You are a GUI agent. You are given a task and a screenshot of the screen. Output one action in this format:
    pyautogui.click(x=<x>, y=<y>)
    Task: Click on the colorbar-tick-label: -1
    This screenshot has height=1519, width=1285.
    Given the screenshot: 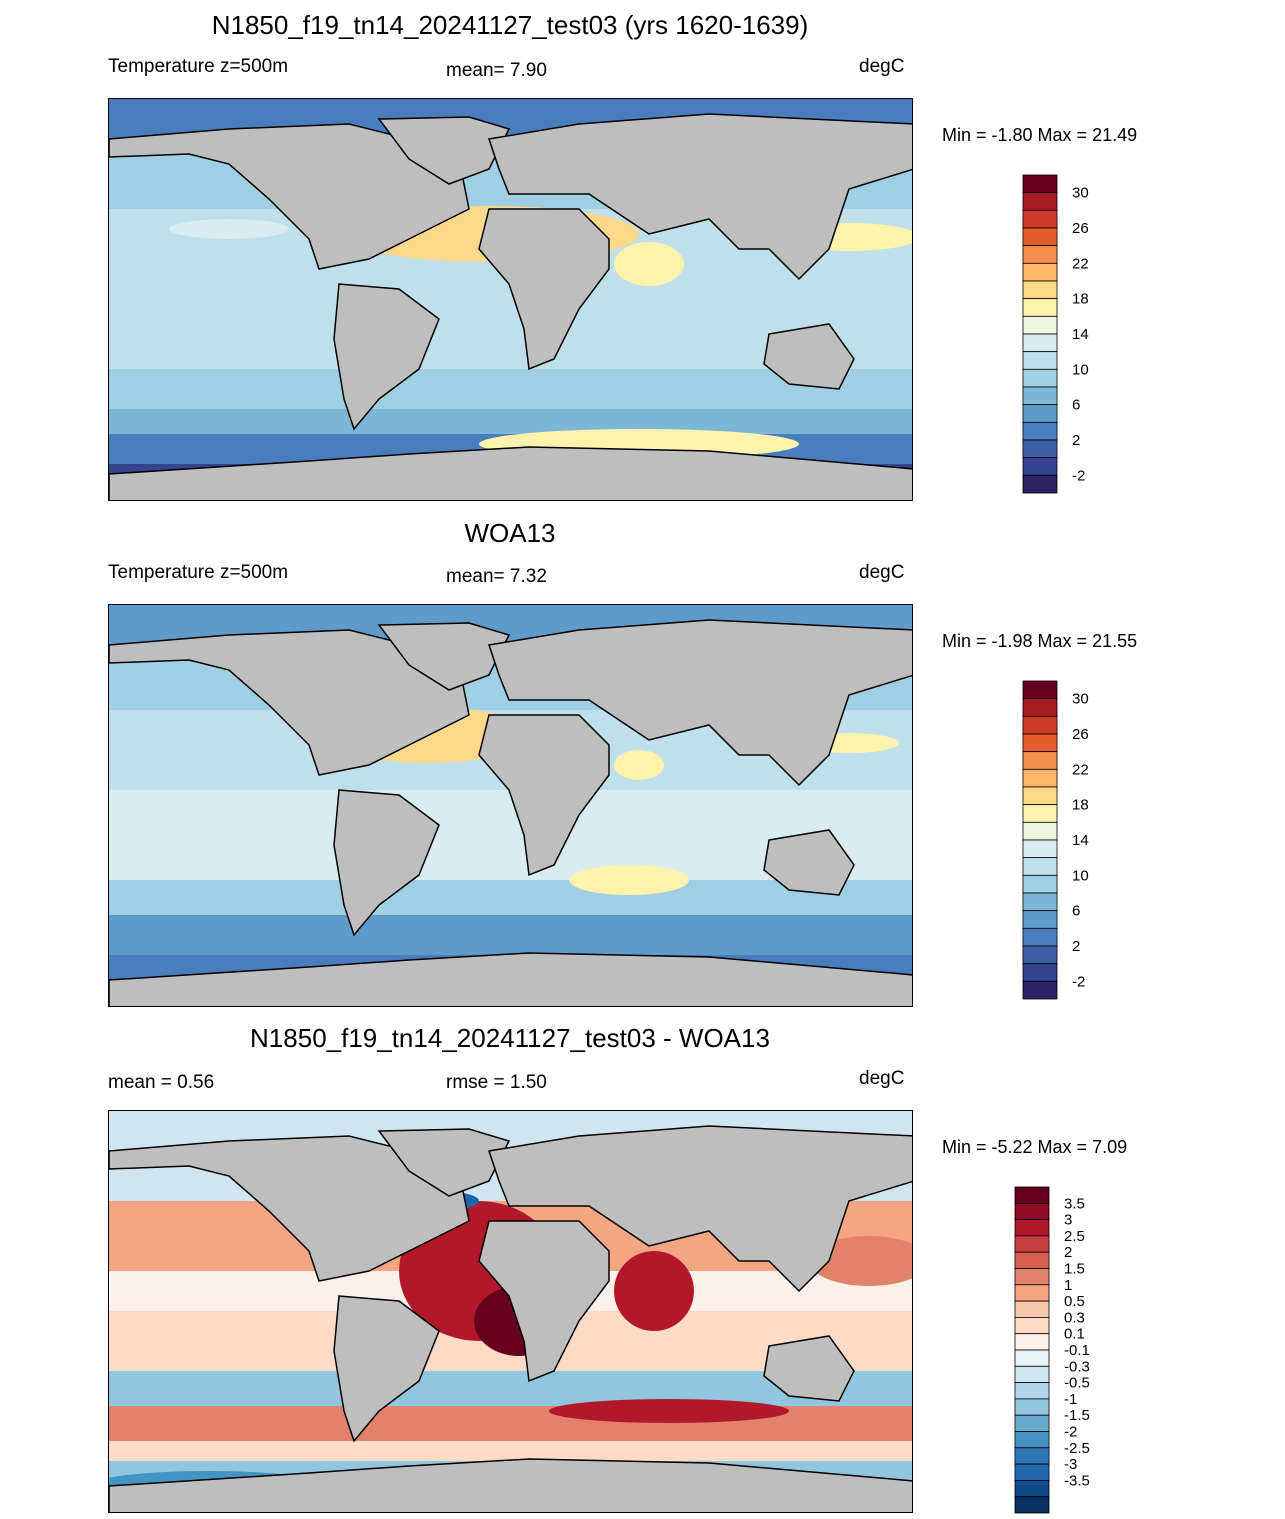 What is the action you would take?
    pyautogui.click(x=1070, y=1399)
    